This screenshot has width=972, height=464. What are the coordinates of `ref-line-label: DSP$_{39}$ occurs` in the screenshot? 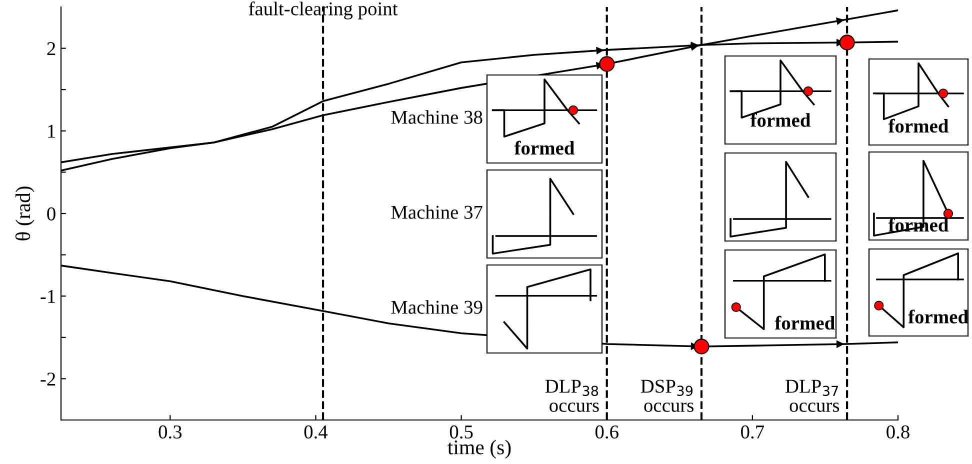 It's located at (667, 396).